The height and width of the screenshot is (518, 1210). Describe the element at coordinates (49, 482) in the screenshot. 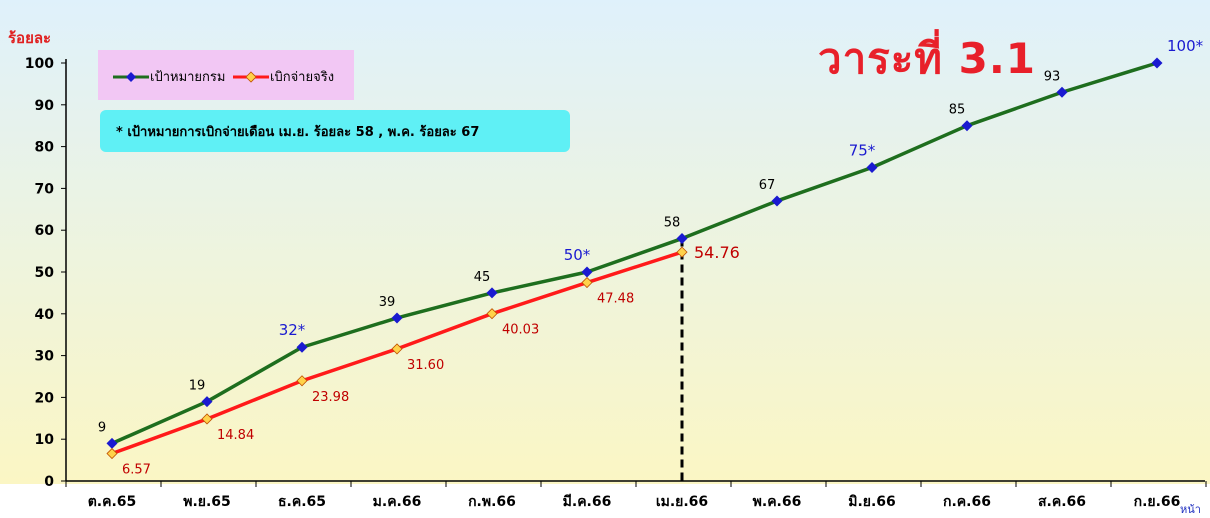

I see `y-tick-label: 0` at that location.